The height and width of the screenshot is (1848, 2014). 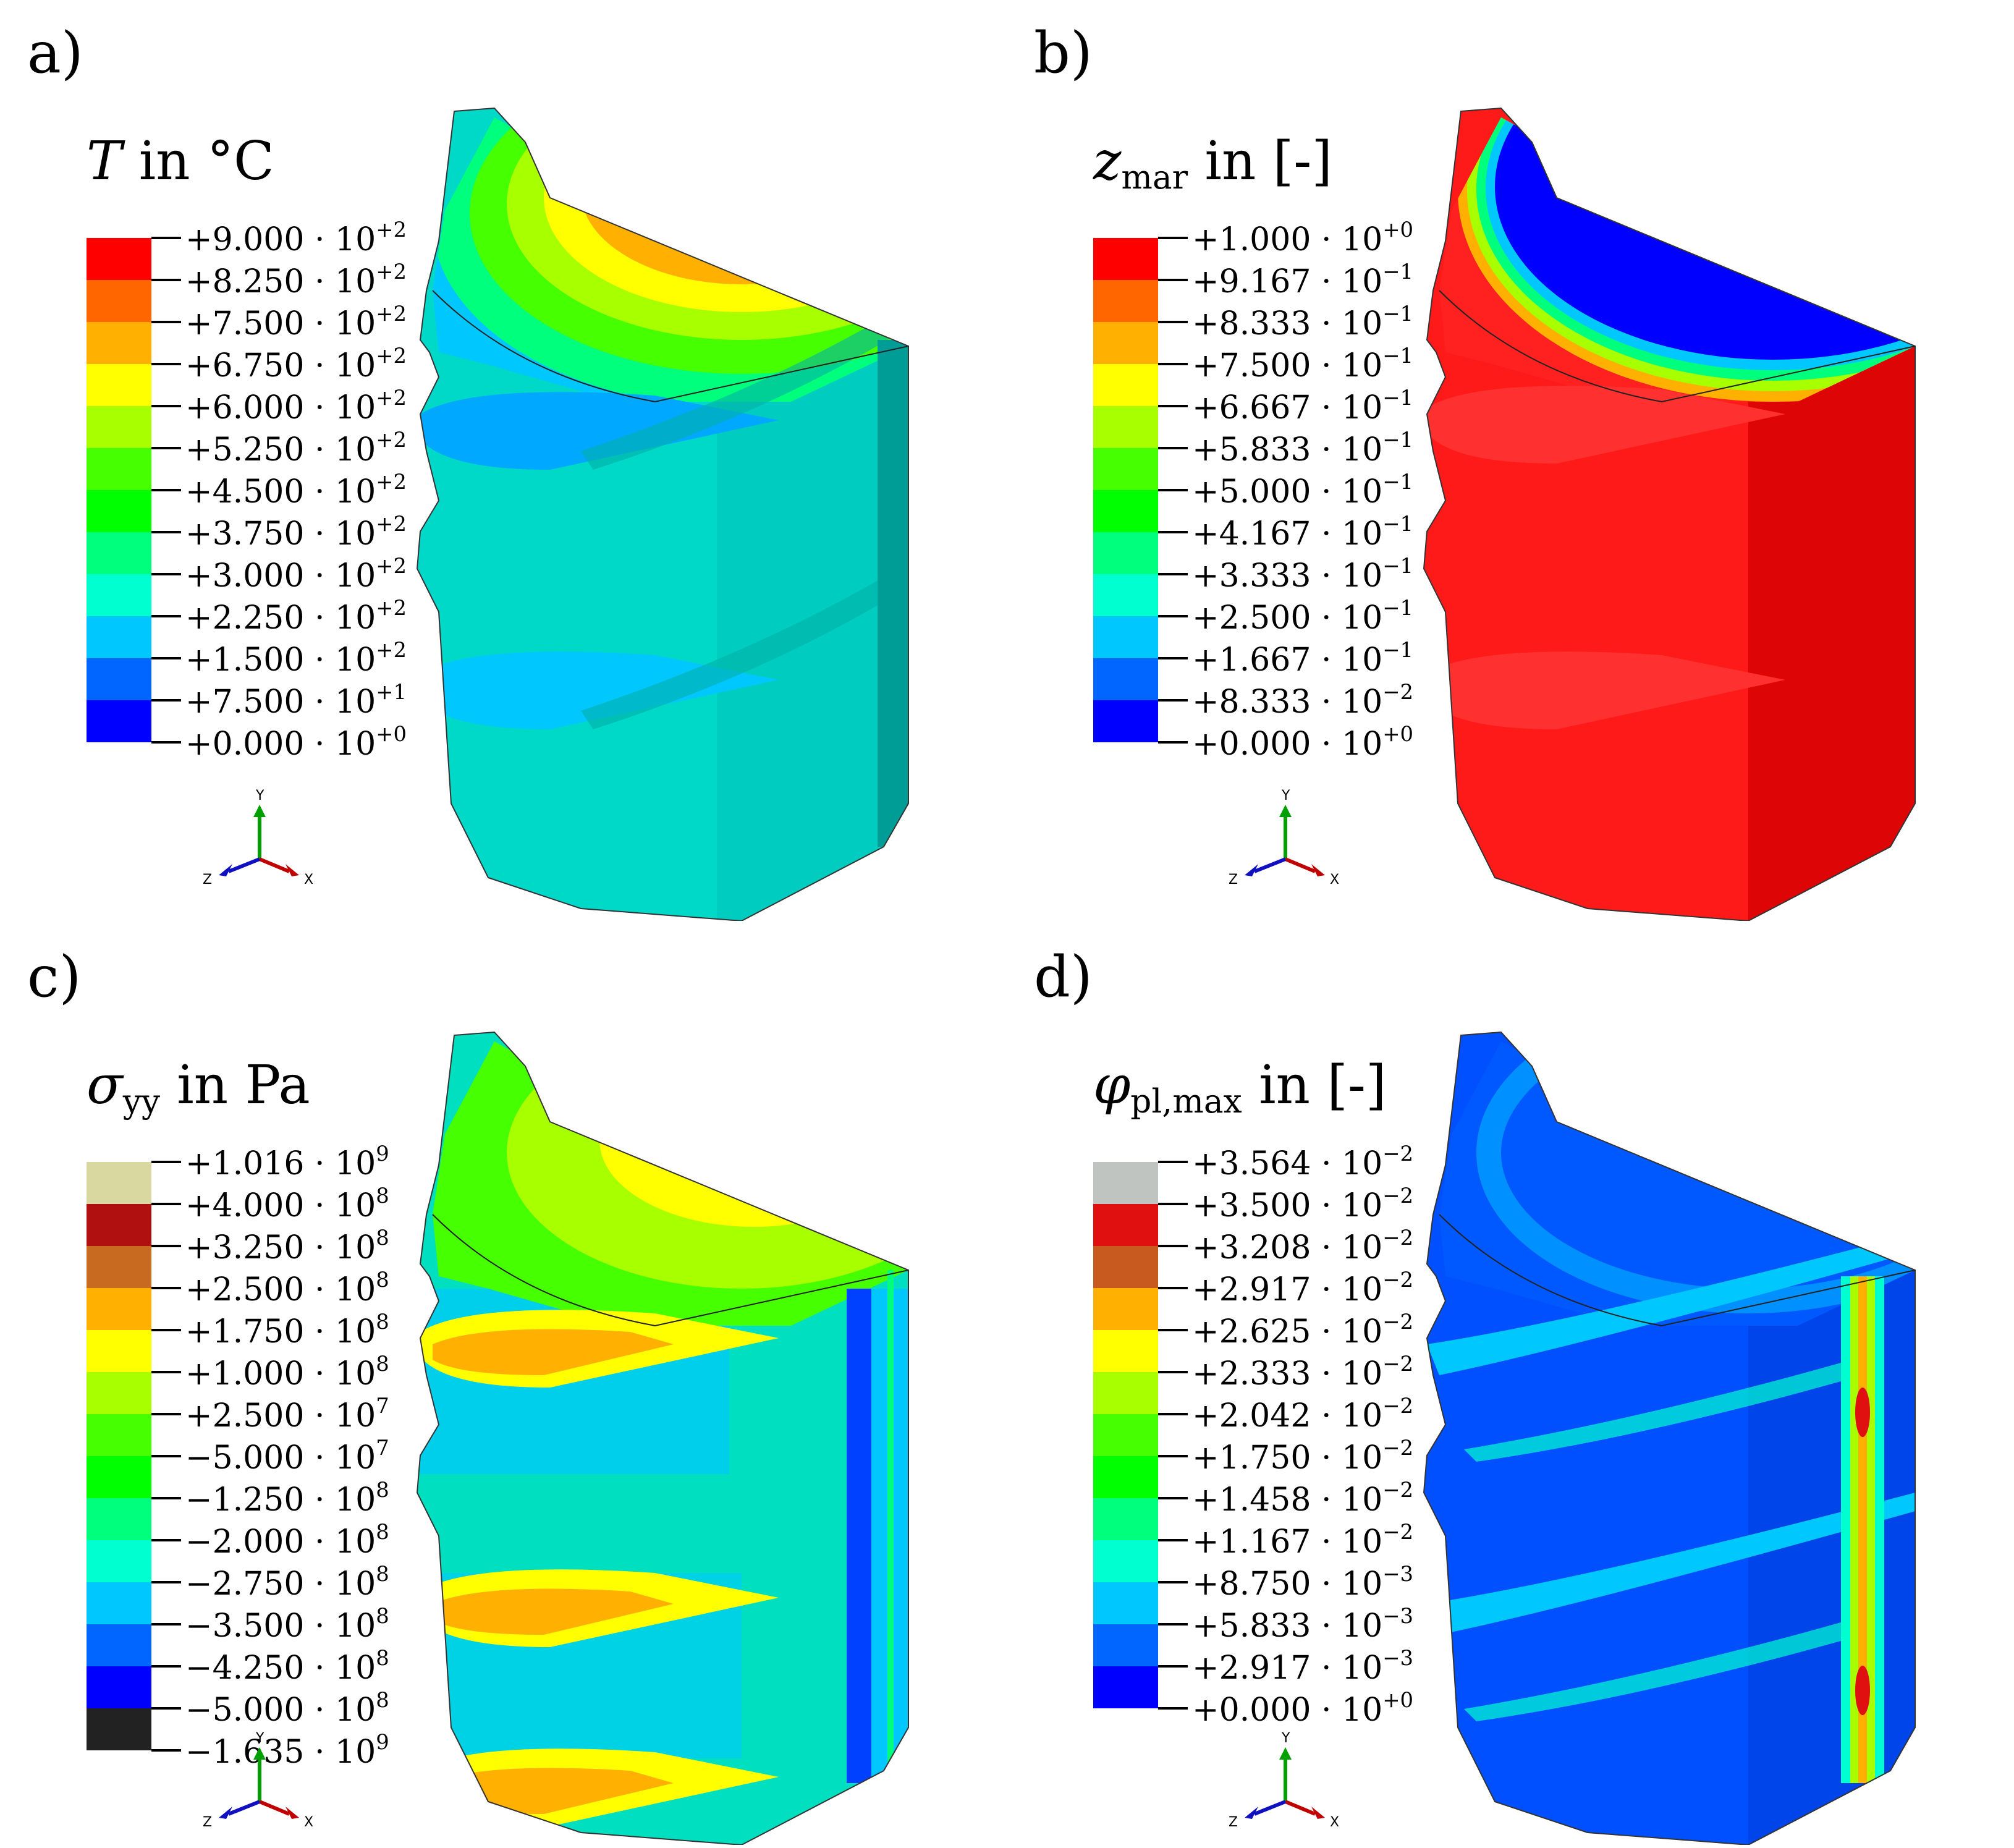 What do you see at coordinates (1303, 1204) in the screenshot?
I see `legend-value: +3.500 · 10−2` at bounding box center [1303, 1204].